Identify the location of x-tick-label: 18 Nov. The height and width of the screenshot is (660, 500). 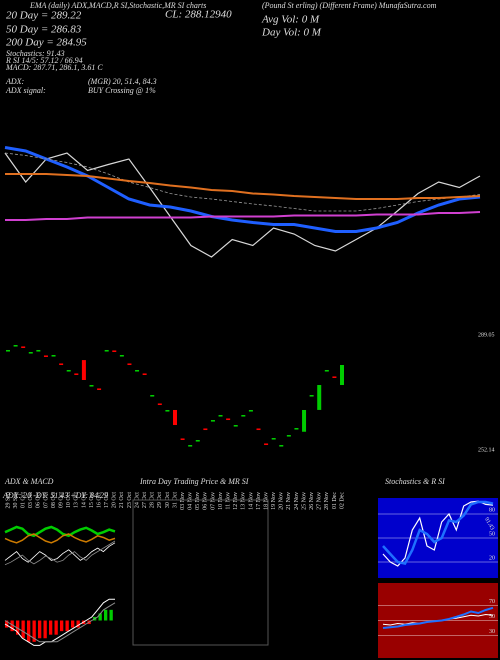
(266, 501).